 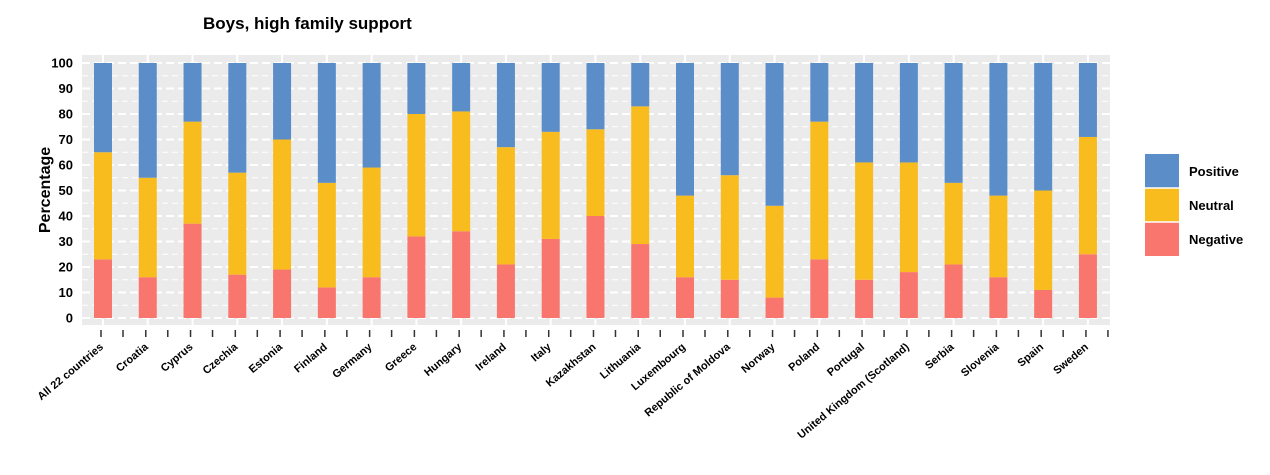 What do you see at coordinates (491, 357) in the screenshot?
I see `x-tick-label: Ireland` at bounding box center [491, 357].